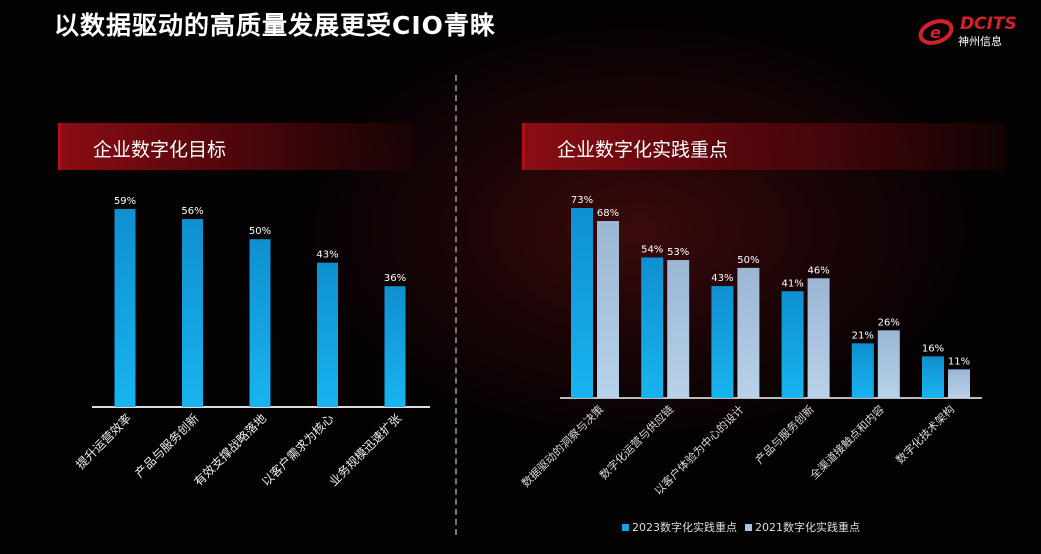  I want to click on legend-item-2023: 2023数字化实践重点, so click(679, 527).